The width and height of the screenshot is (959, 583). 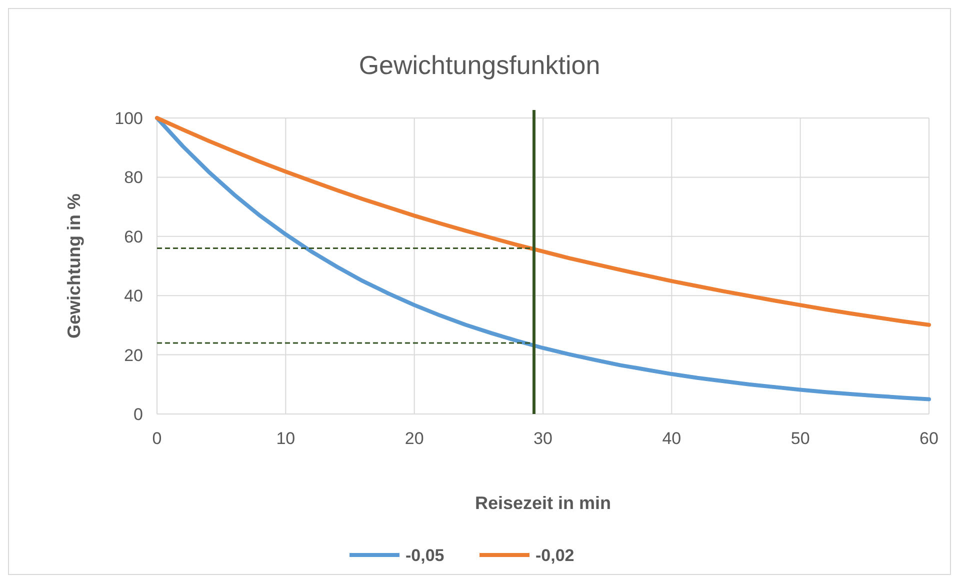 What do you see at coordinates (286, 438) in the screenshot?
I see `x-tick-label: 10` at bounding box center [286, 438].